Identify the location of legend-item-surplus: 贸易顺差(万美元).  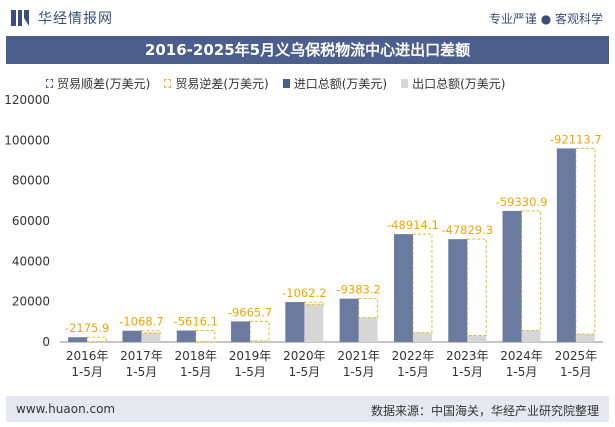
(98, 83).